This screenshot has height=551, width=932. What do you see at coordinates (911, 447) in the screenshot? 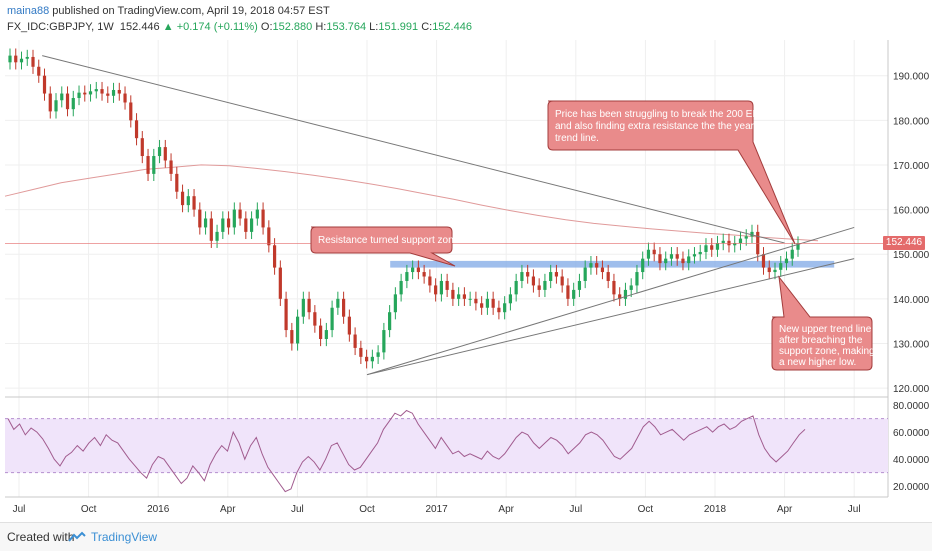
I see `rsi-axis: 80.0000 60.0000 40.0000 20.0000` at bounding box center [911, 447].